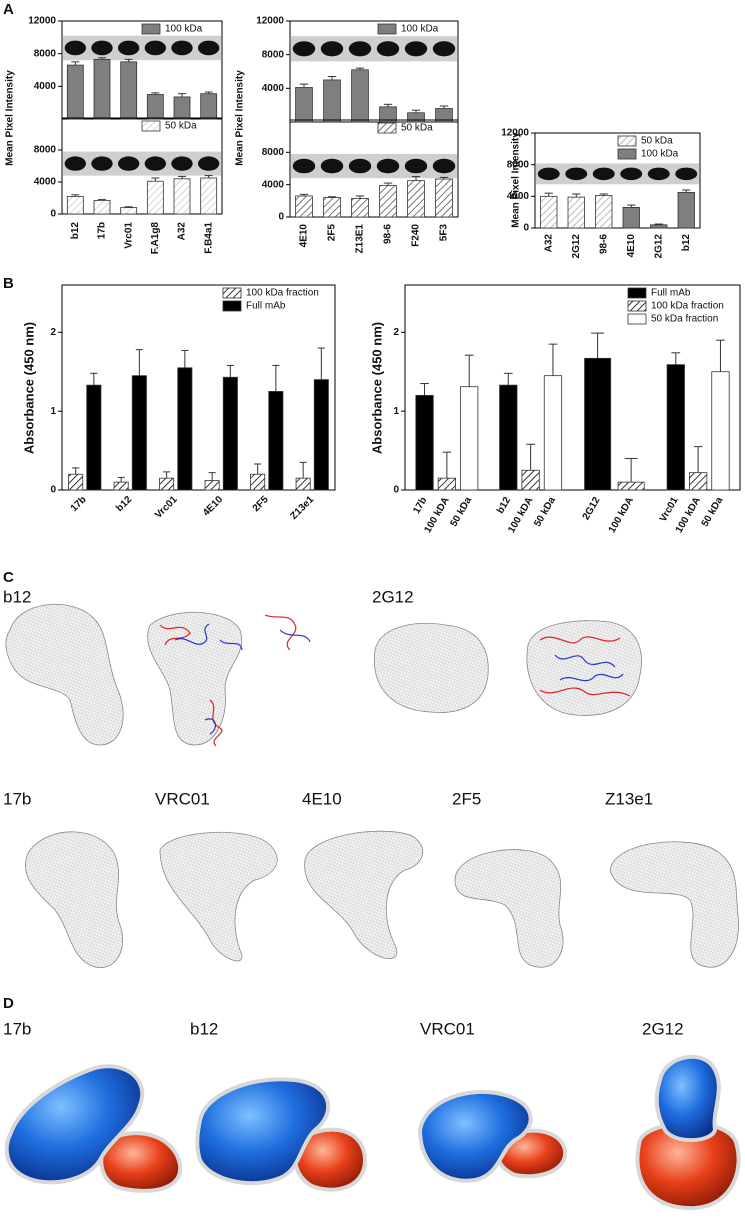 This screenshot has height=1220, width=745. What do you see at coordinates (548, 243) in the screenshot?
I see `x-tick-label: A32` at bounding box center [548, 243].